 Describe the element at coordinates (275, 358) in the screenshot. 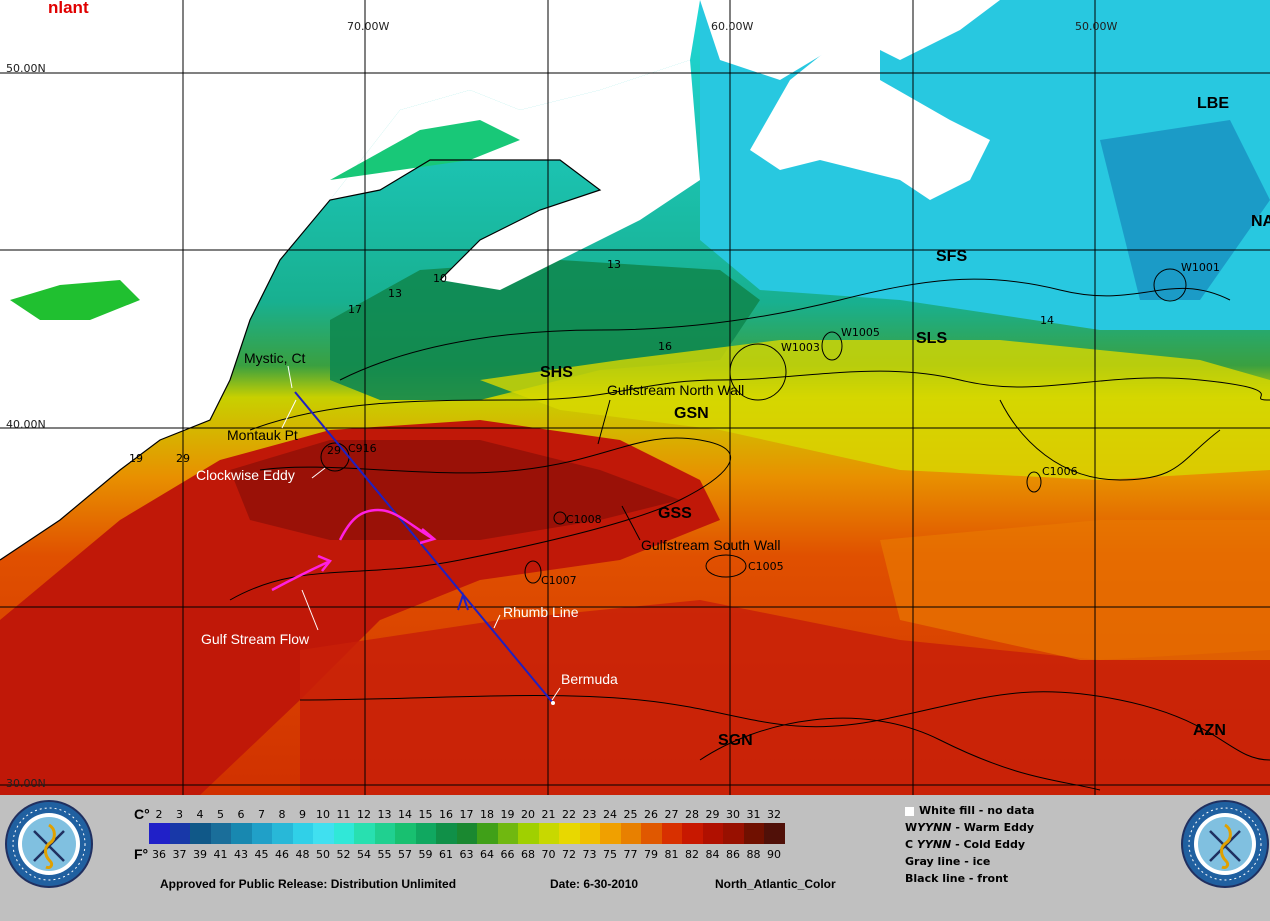

I see `place-label-mystic: Mystic, Ct` at that location.